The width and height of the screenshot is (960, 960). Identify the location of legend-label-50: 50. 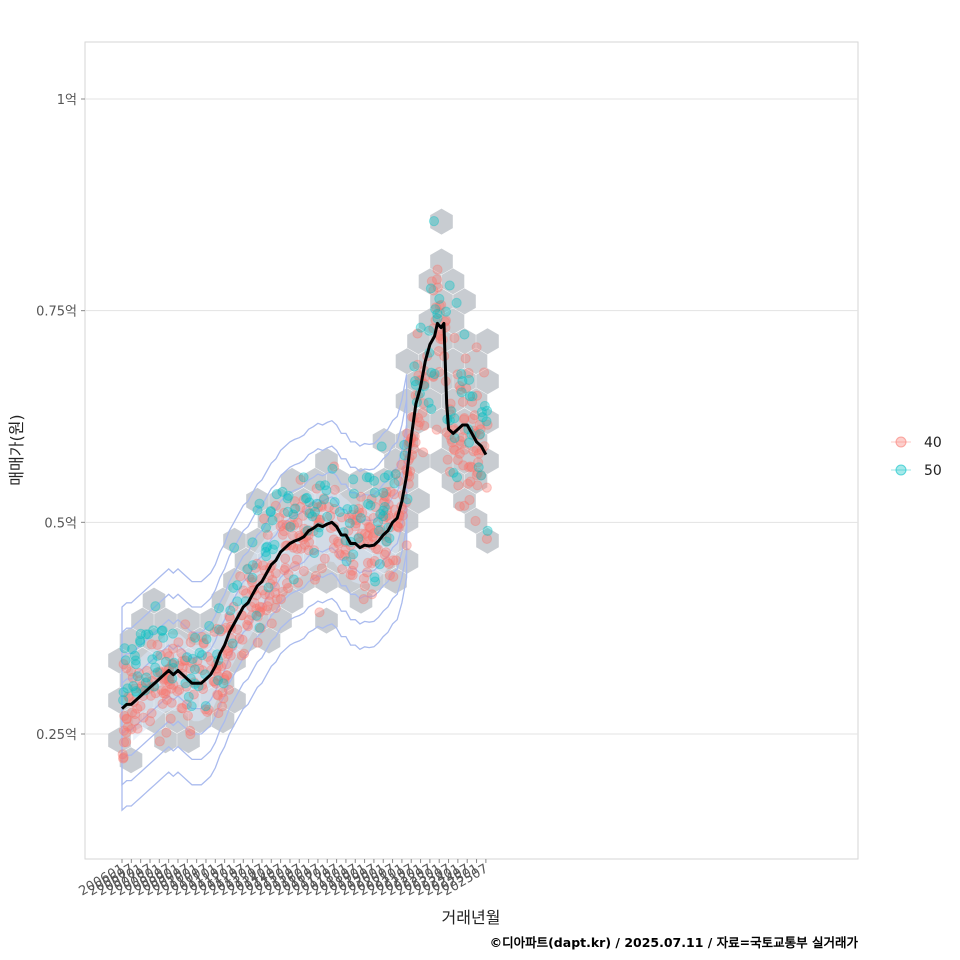
(933, 471).